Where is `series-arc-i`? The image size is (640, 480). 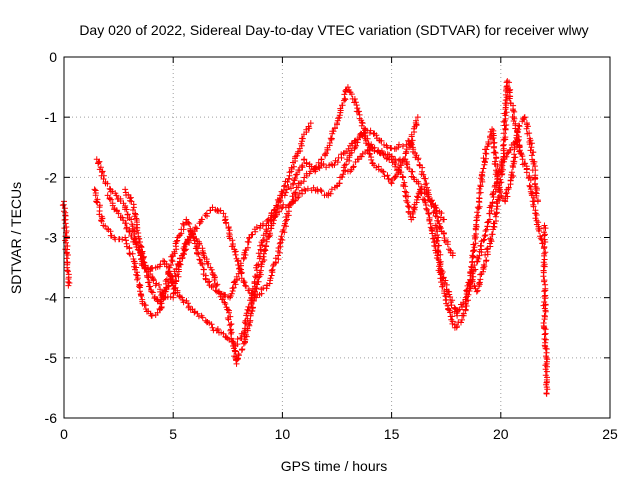
series-arc-i is located at coordinates (545, 309).